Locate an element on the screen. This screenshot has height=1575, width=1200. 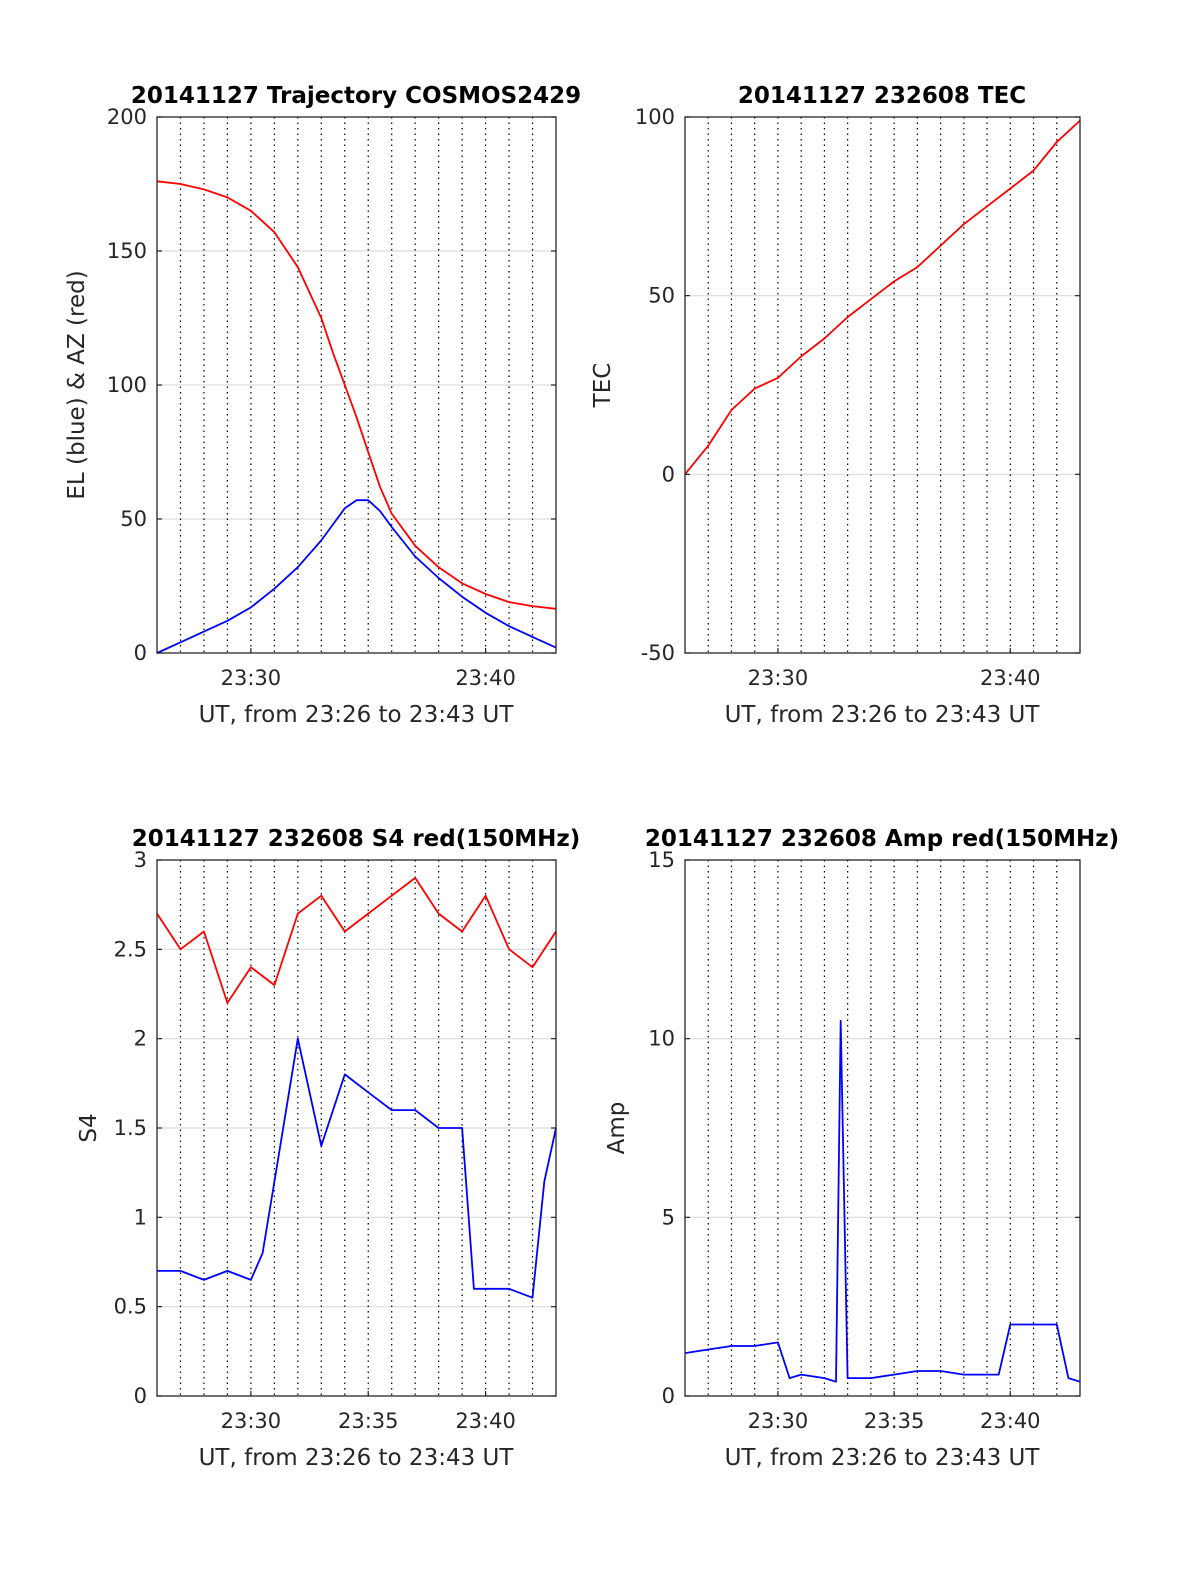
y-tick-label: 1 is located at coordinates (140, 1217).